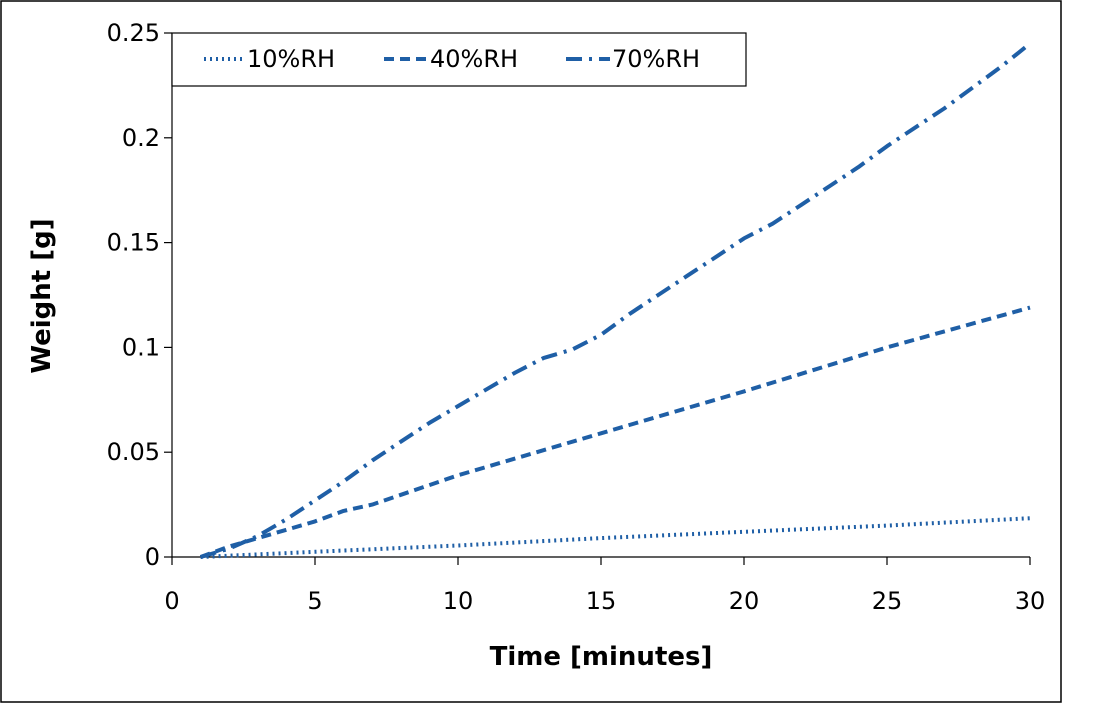 The height and width of the screenshot is (708, 1120). Describe the element at coordinates (133, 452) in the screenshot. I see `y-tick-label: 0.05` at that location.